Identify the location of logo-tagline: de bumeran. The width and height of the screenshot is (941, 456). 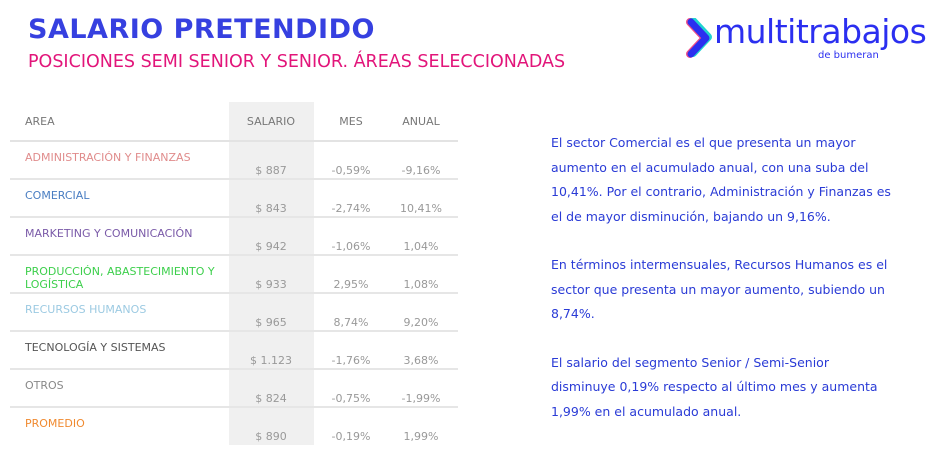
(848, 55).